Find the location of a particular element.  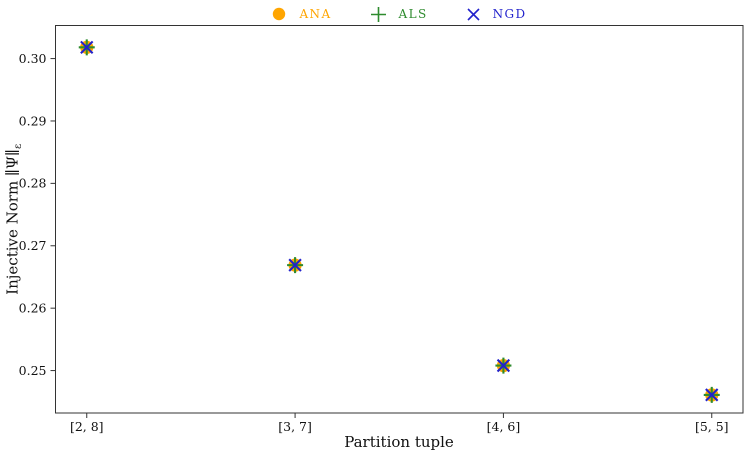

y-tick-label: 0.29 is located at coordinates (33, 120).